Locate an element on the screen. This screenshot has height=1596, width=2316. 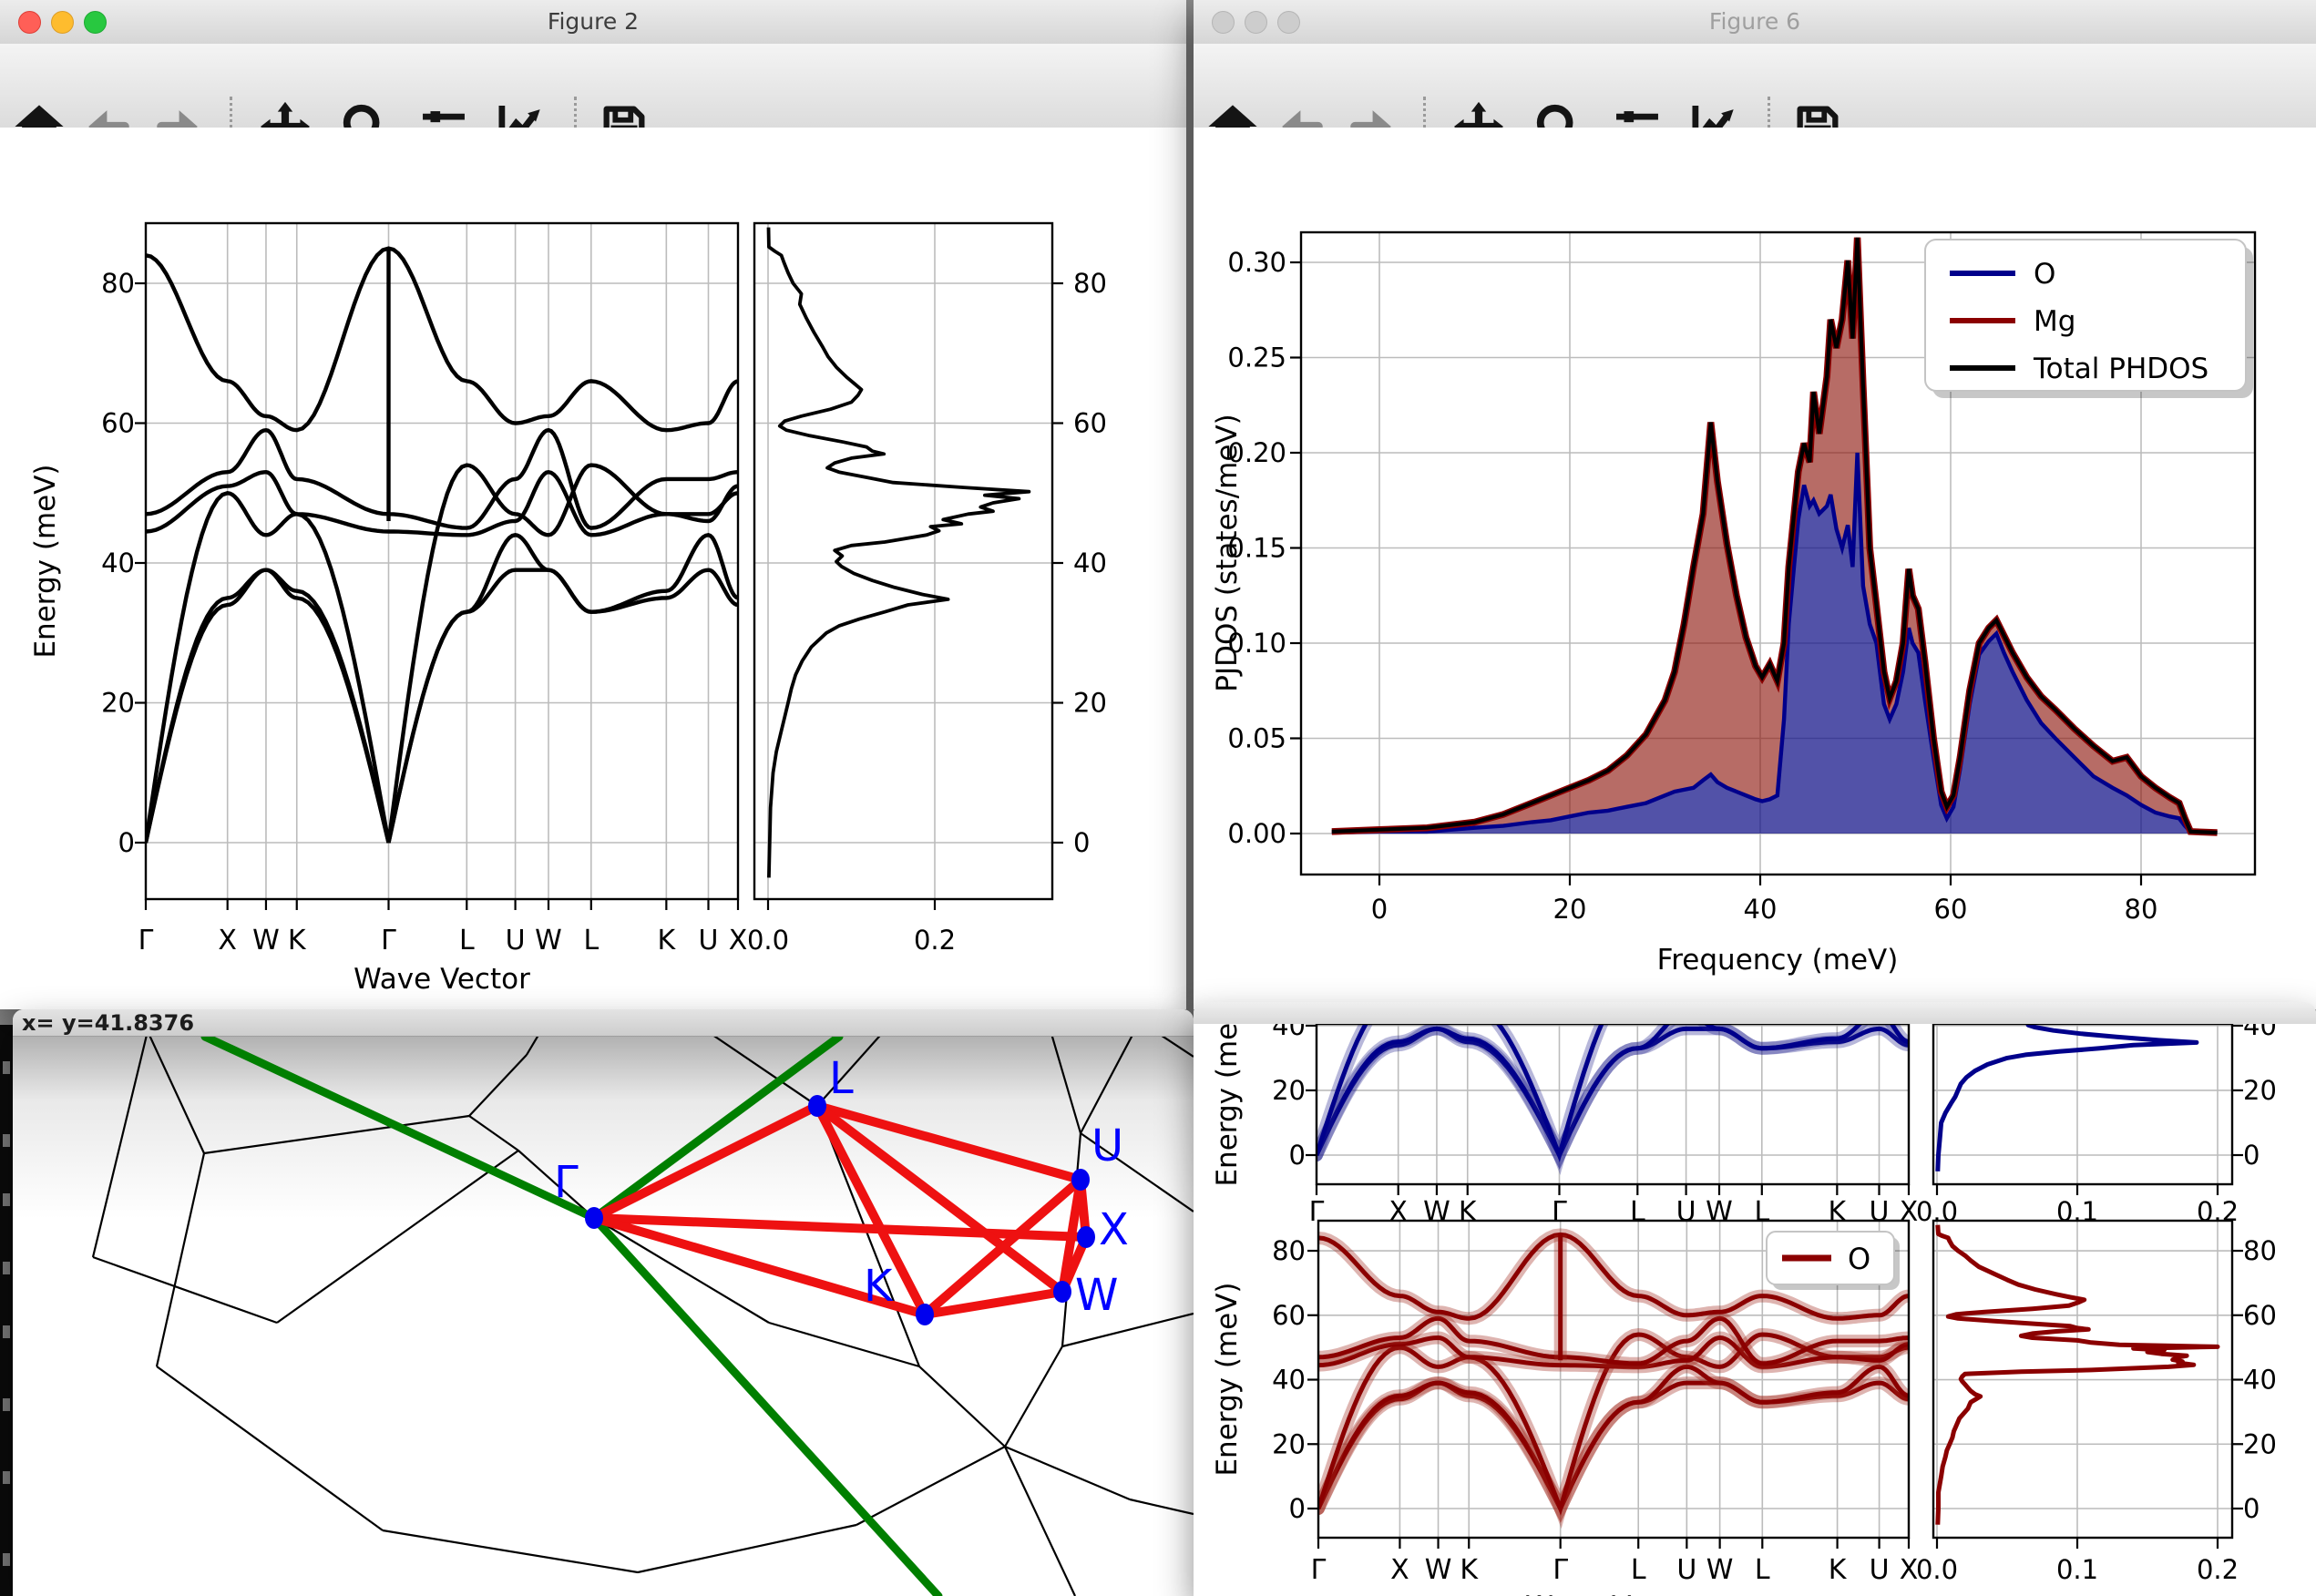
qpoint-Γ is located at coordinates (594, 1218).